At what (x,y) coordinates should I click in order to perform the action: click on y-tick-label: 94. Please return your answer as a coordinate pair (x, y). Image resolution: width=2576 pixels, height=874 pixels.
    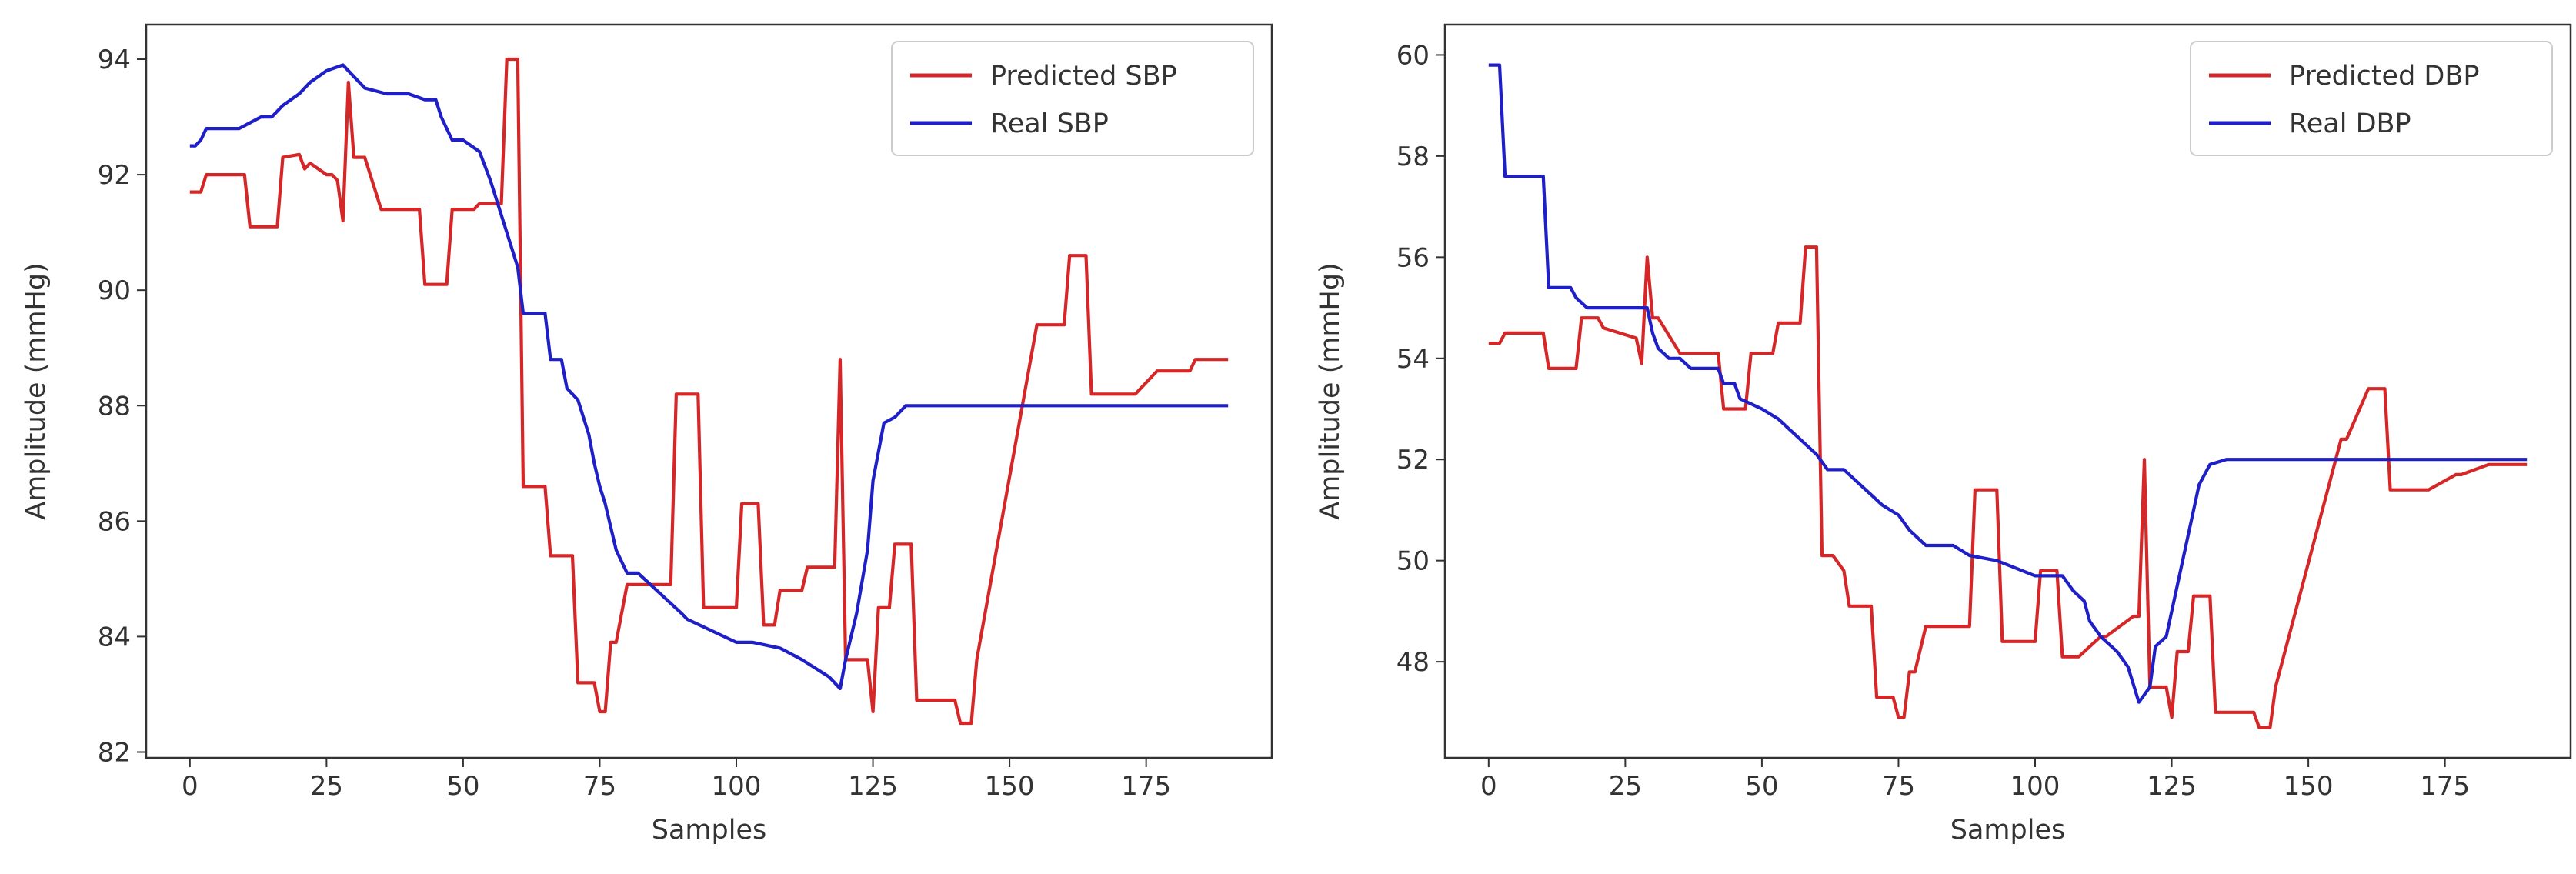
    Looking at the image, I should click on (114, 60).